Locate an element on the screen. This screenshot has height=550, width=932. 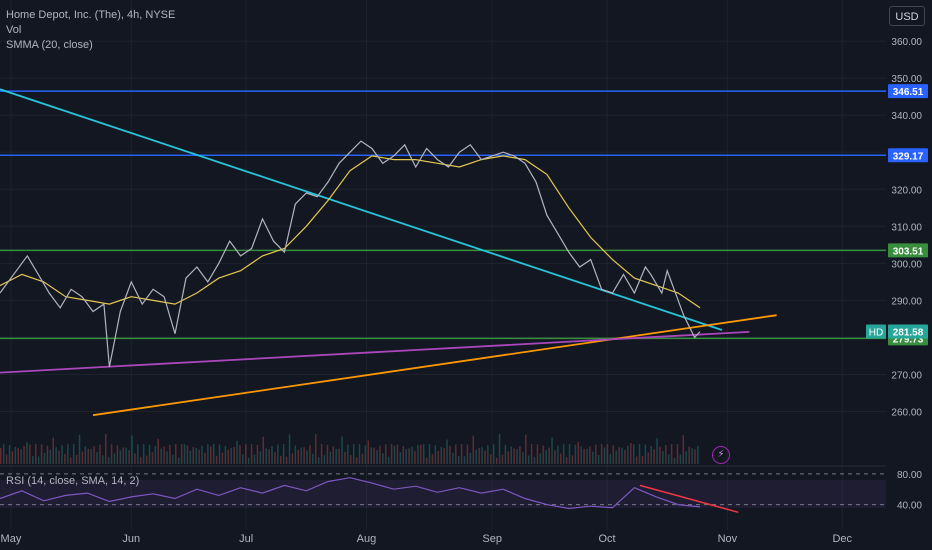
symbol-title: Home Depot, Inc. (The), 4h, NYSE is located at coordinates (91, 15).